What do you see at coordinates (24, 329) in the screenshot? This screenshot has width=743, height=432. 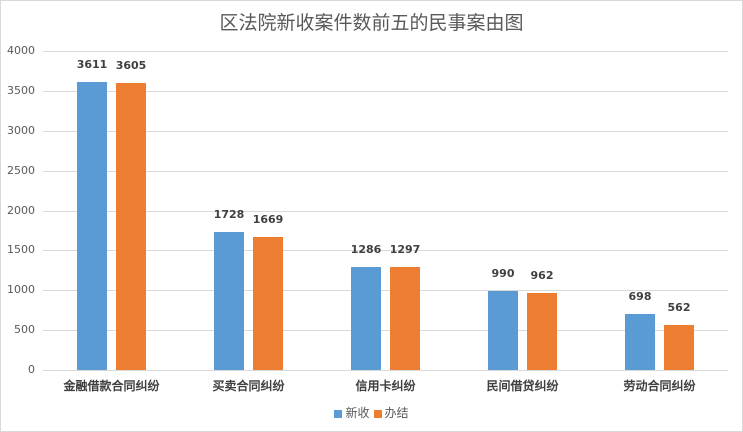 I see `y-tick-label: 500` at bounding box center [24, 329].